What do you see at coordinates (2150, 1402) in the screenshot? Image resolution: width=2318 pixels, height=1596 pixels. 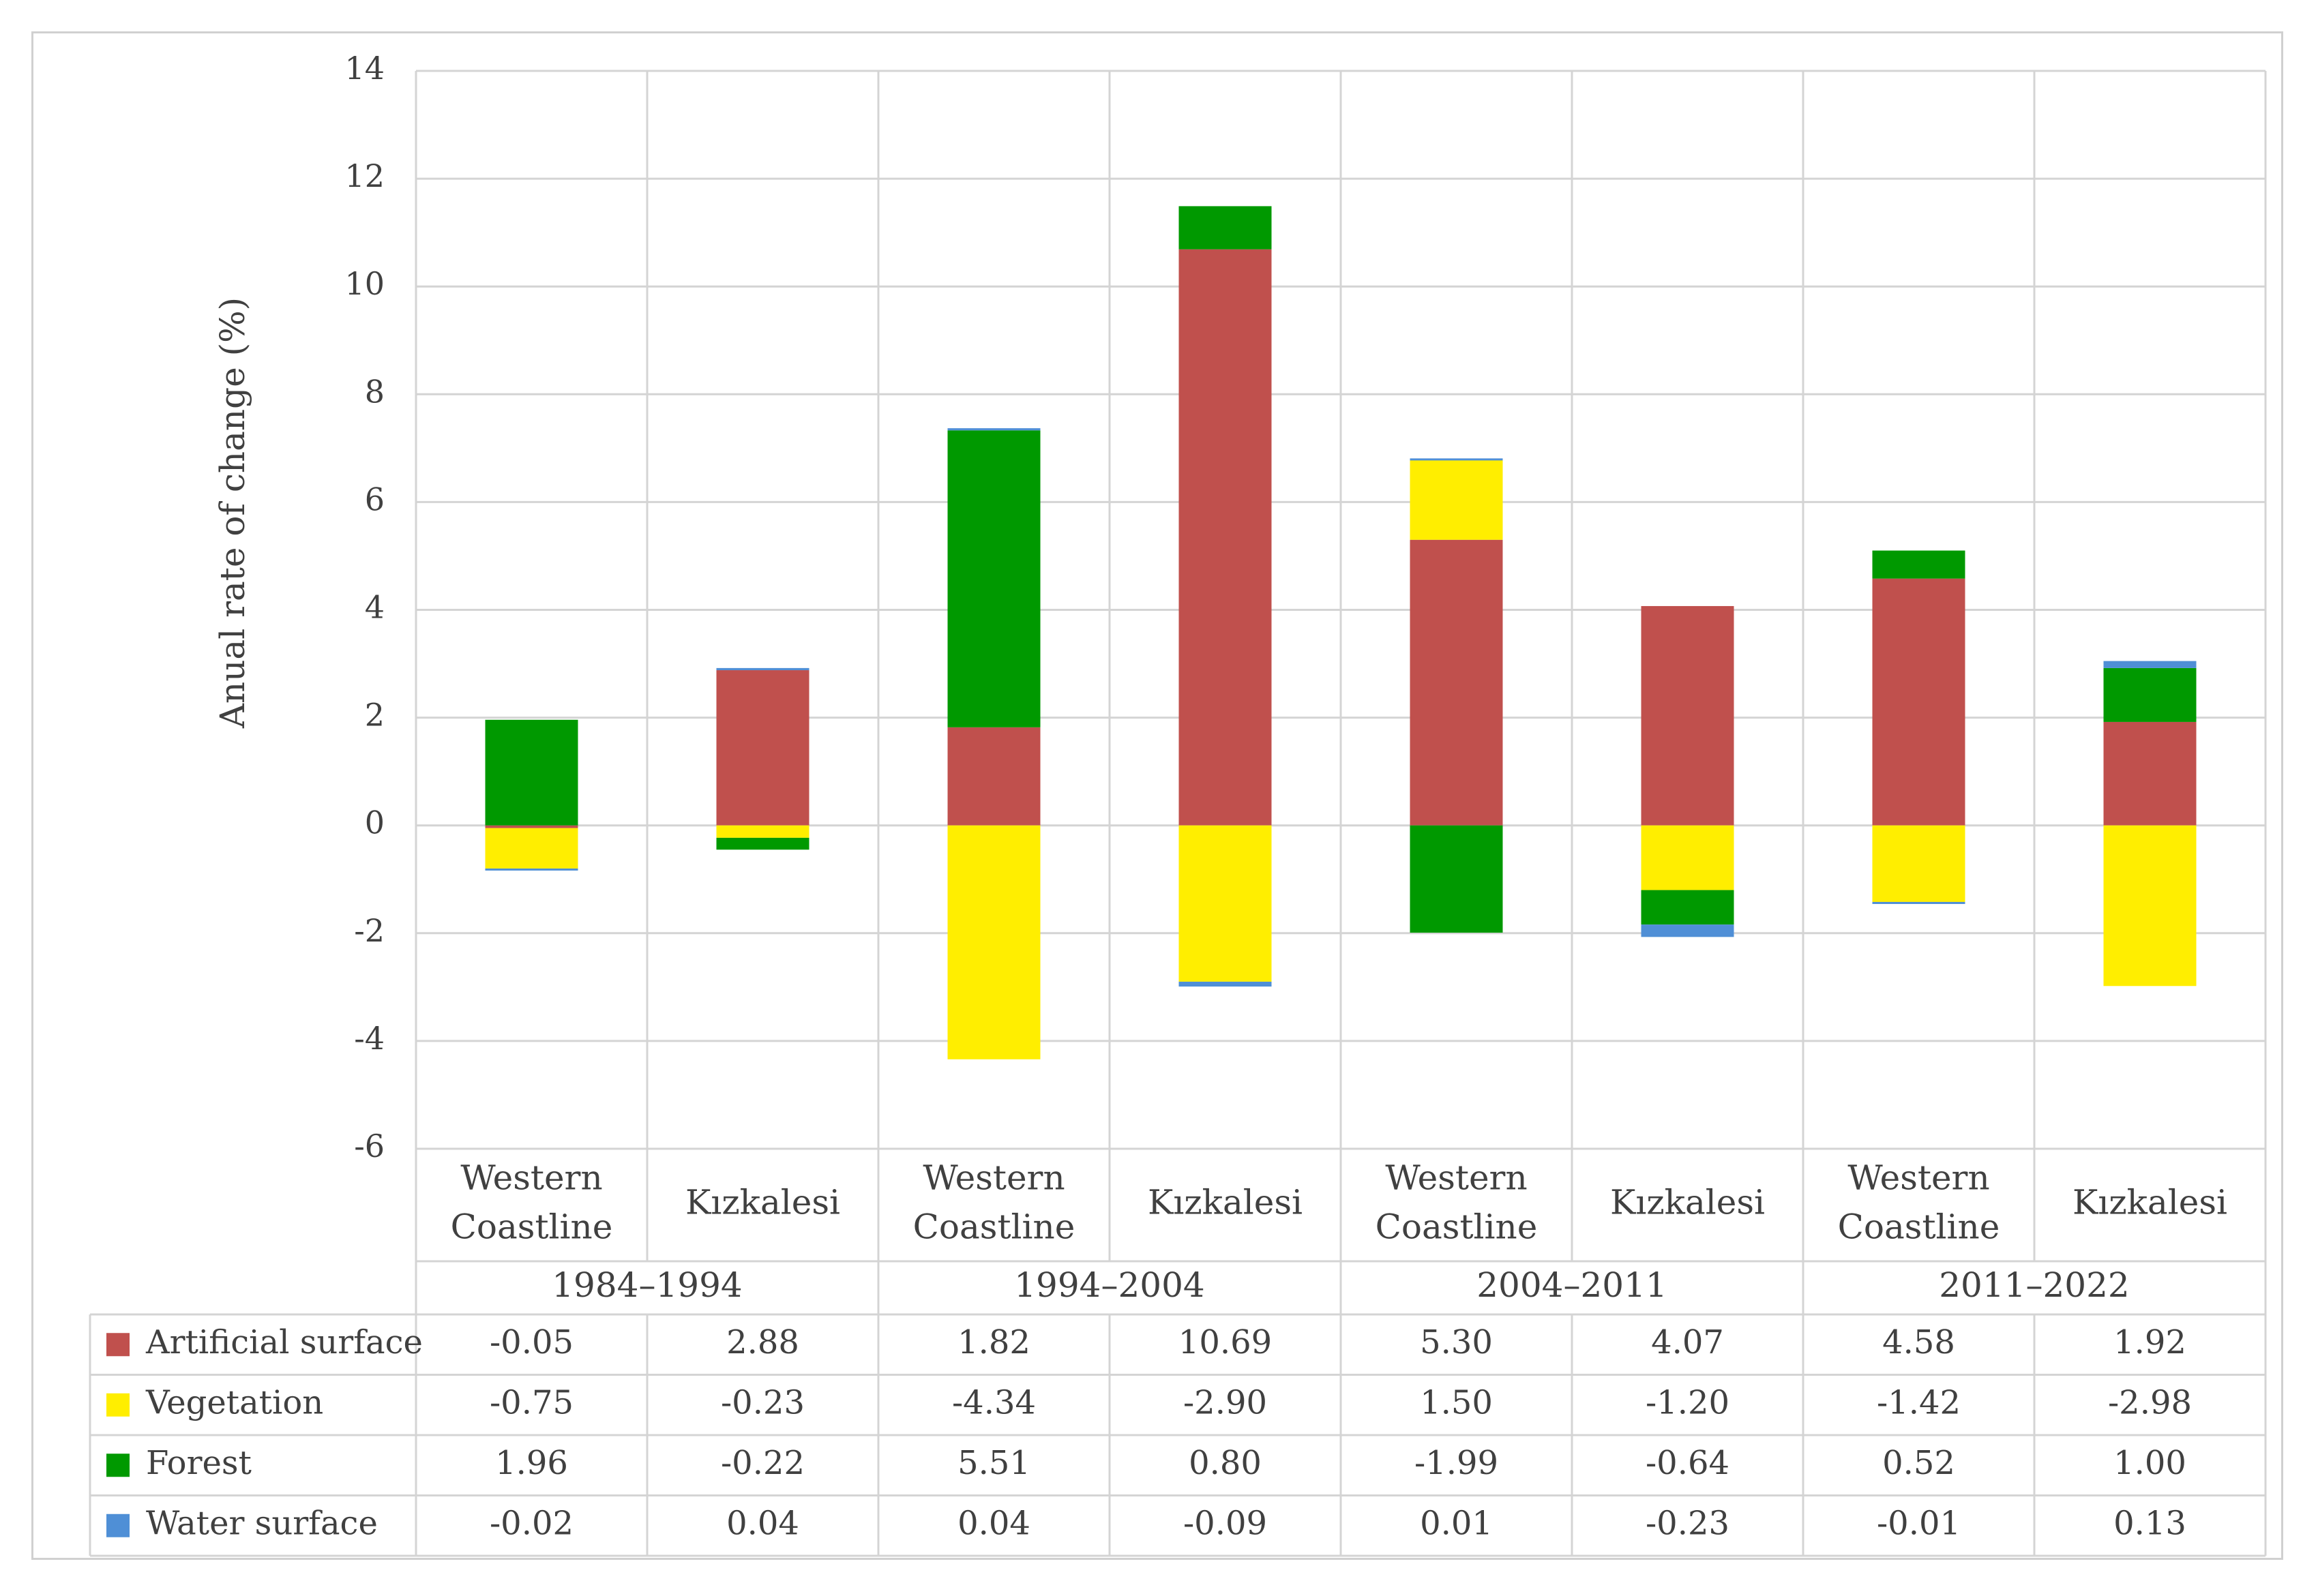 I see `table-value: -2.98` at bounding box center [2150, 1402].